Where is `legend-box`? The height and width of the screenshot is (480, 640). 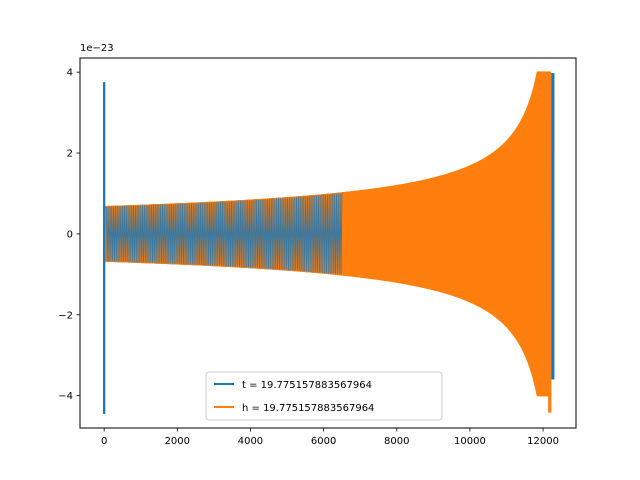 legend-box is located at coordinates (324, 396).